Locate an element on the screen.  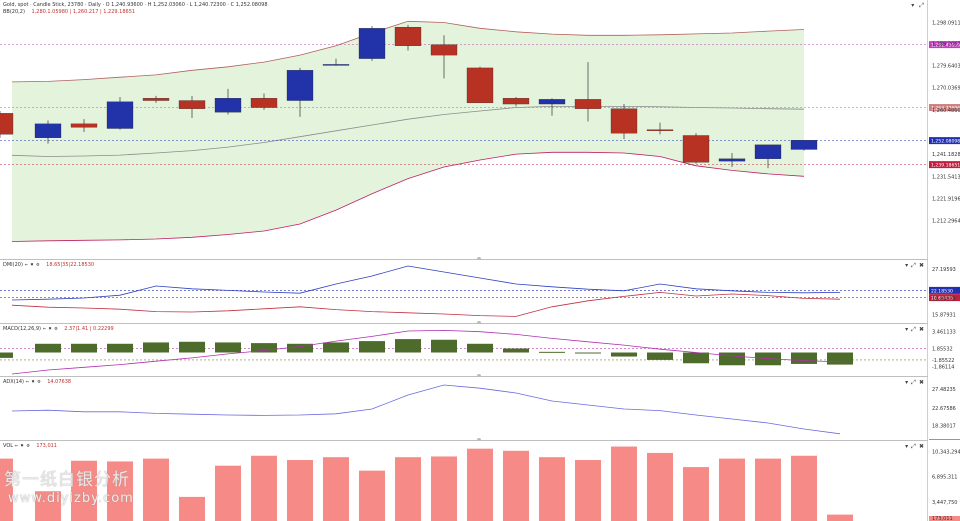
macd-plot: 3.461133 1.85532 -1.85522 -1.86114 is located at coordinates (478, 350).